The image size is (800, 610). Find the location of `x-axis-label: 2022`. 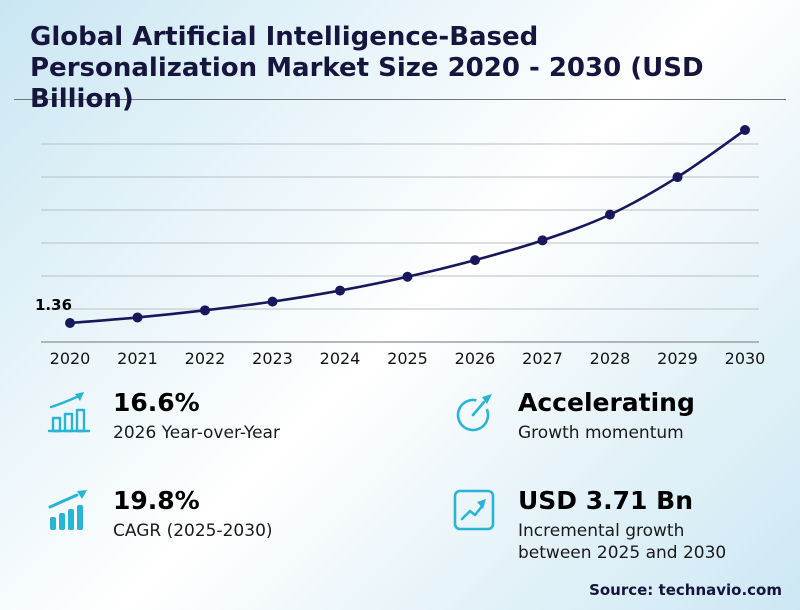

x-axis-label: 2022 is located at coordinates (205, 358).